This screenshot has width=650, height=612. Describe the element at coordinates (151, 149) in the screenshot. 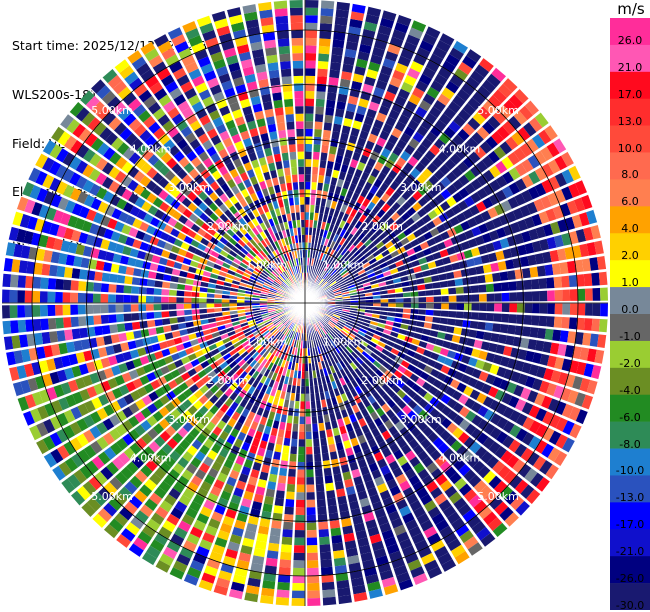

I see `ring-label: 4.00km` at that location.